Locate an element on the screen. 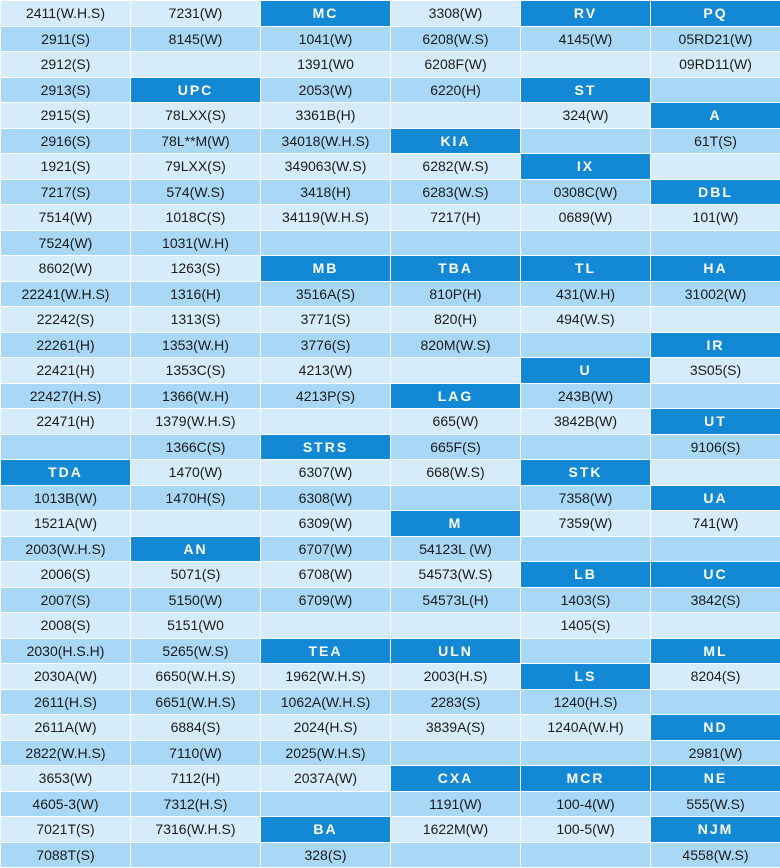 Image resolution: width=780 pixels, height=868 pixels. part-number-cell: 6309(W) is located at coordinates (325, 523).